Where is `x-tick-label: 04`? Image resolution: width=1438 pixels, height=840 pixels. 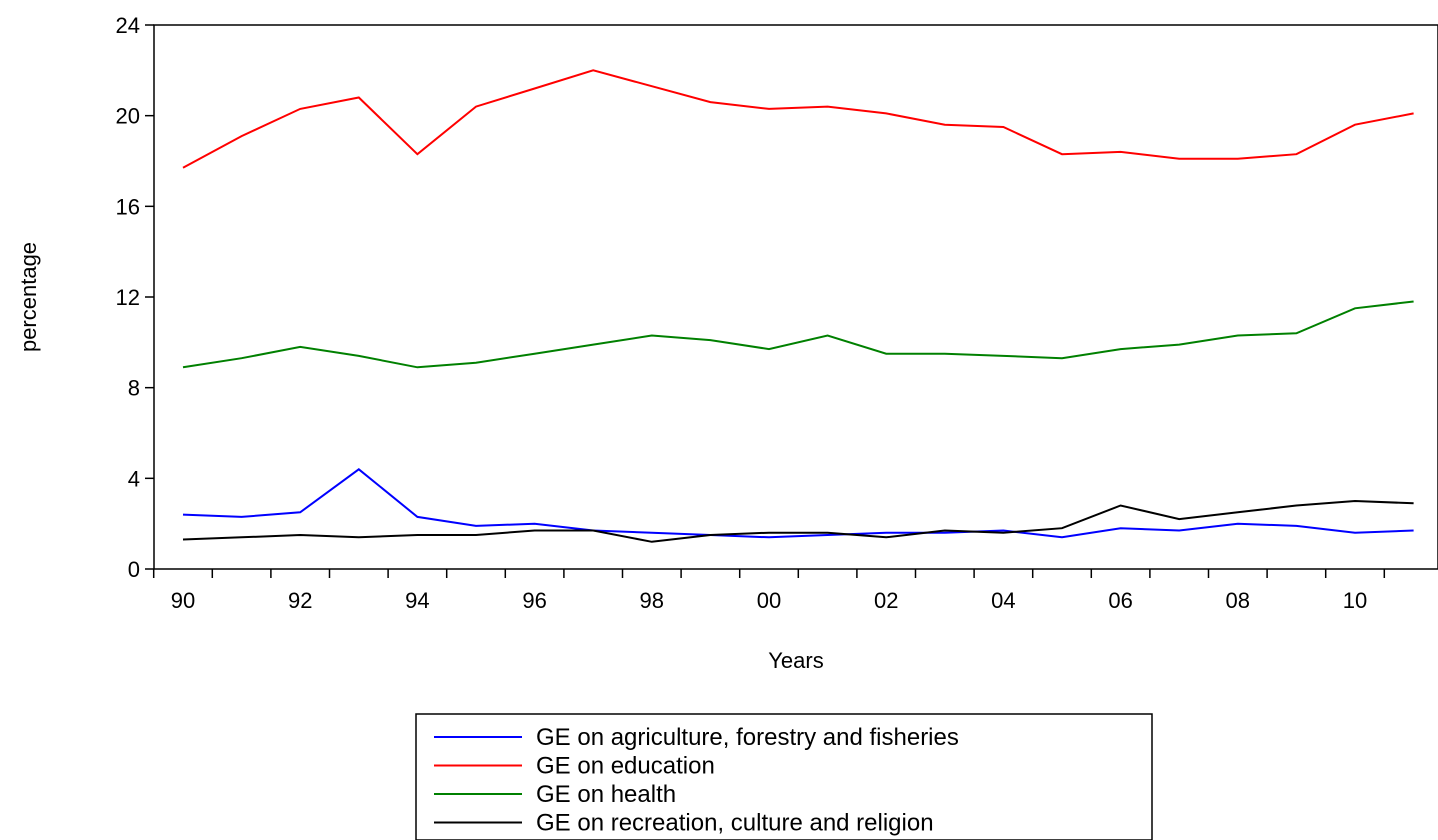
x-tick-label: 04 is located at coordinates (1003, 600).